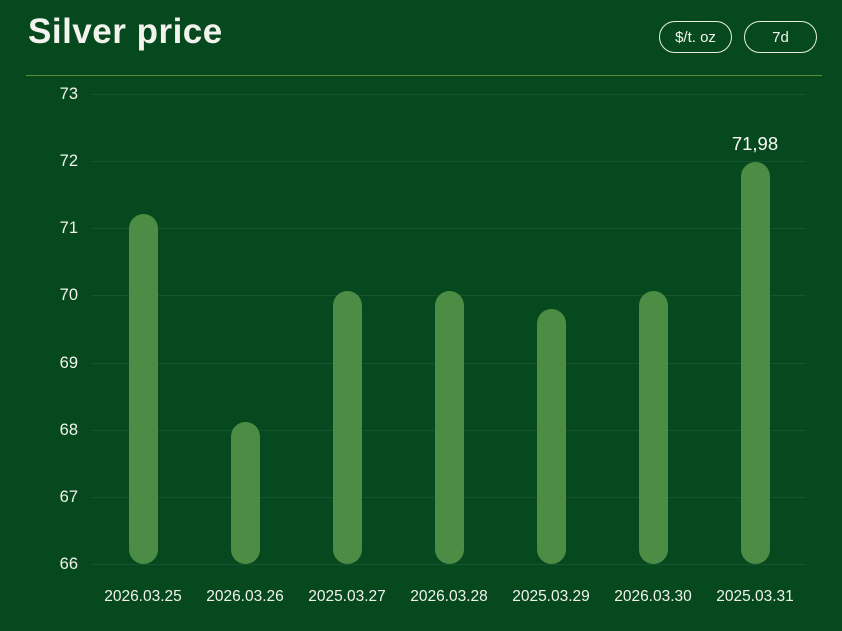  What do you see at coordinates (695, 37) in the screenshot?
I see `unit-button: $/t. oz` at bounding box center [695, 37].